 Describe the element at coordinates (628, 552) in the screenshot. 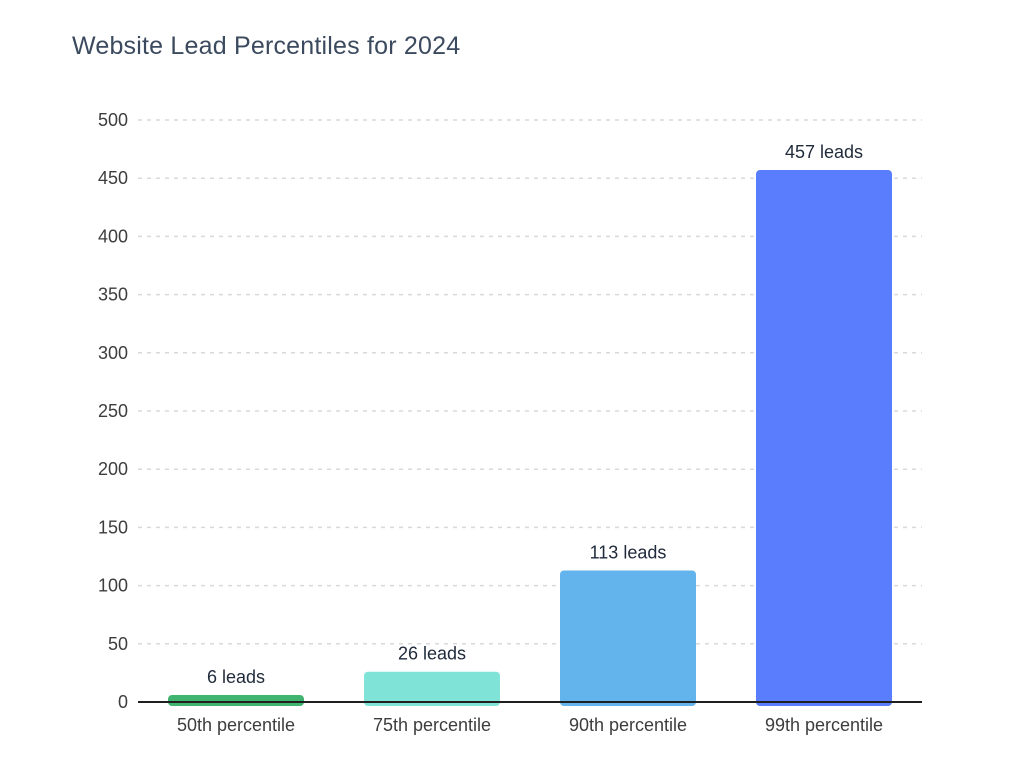

I see `bar-value-label: 113 leads` at that location.